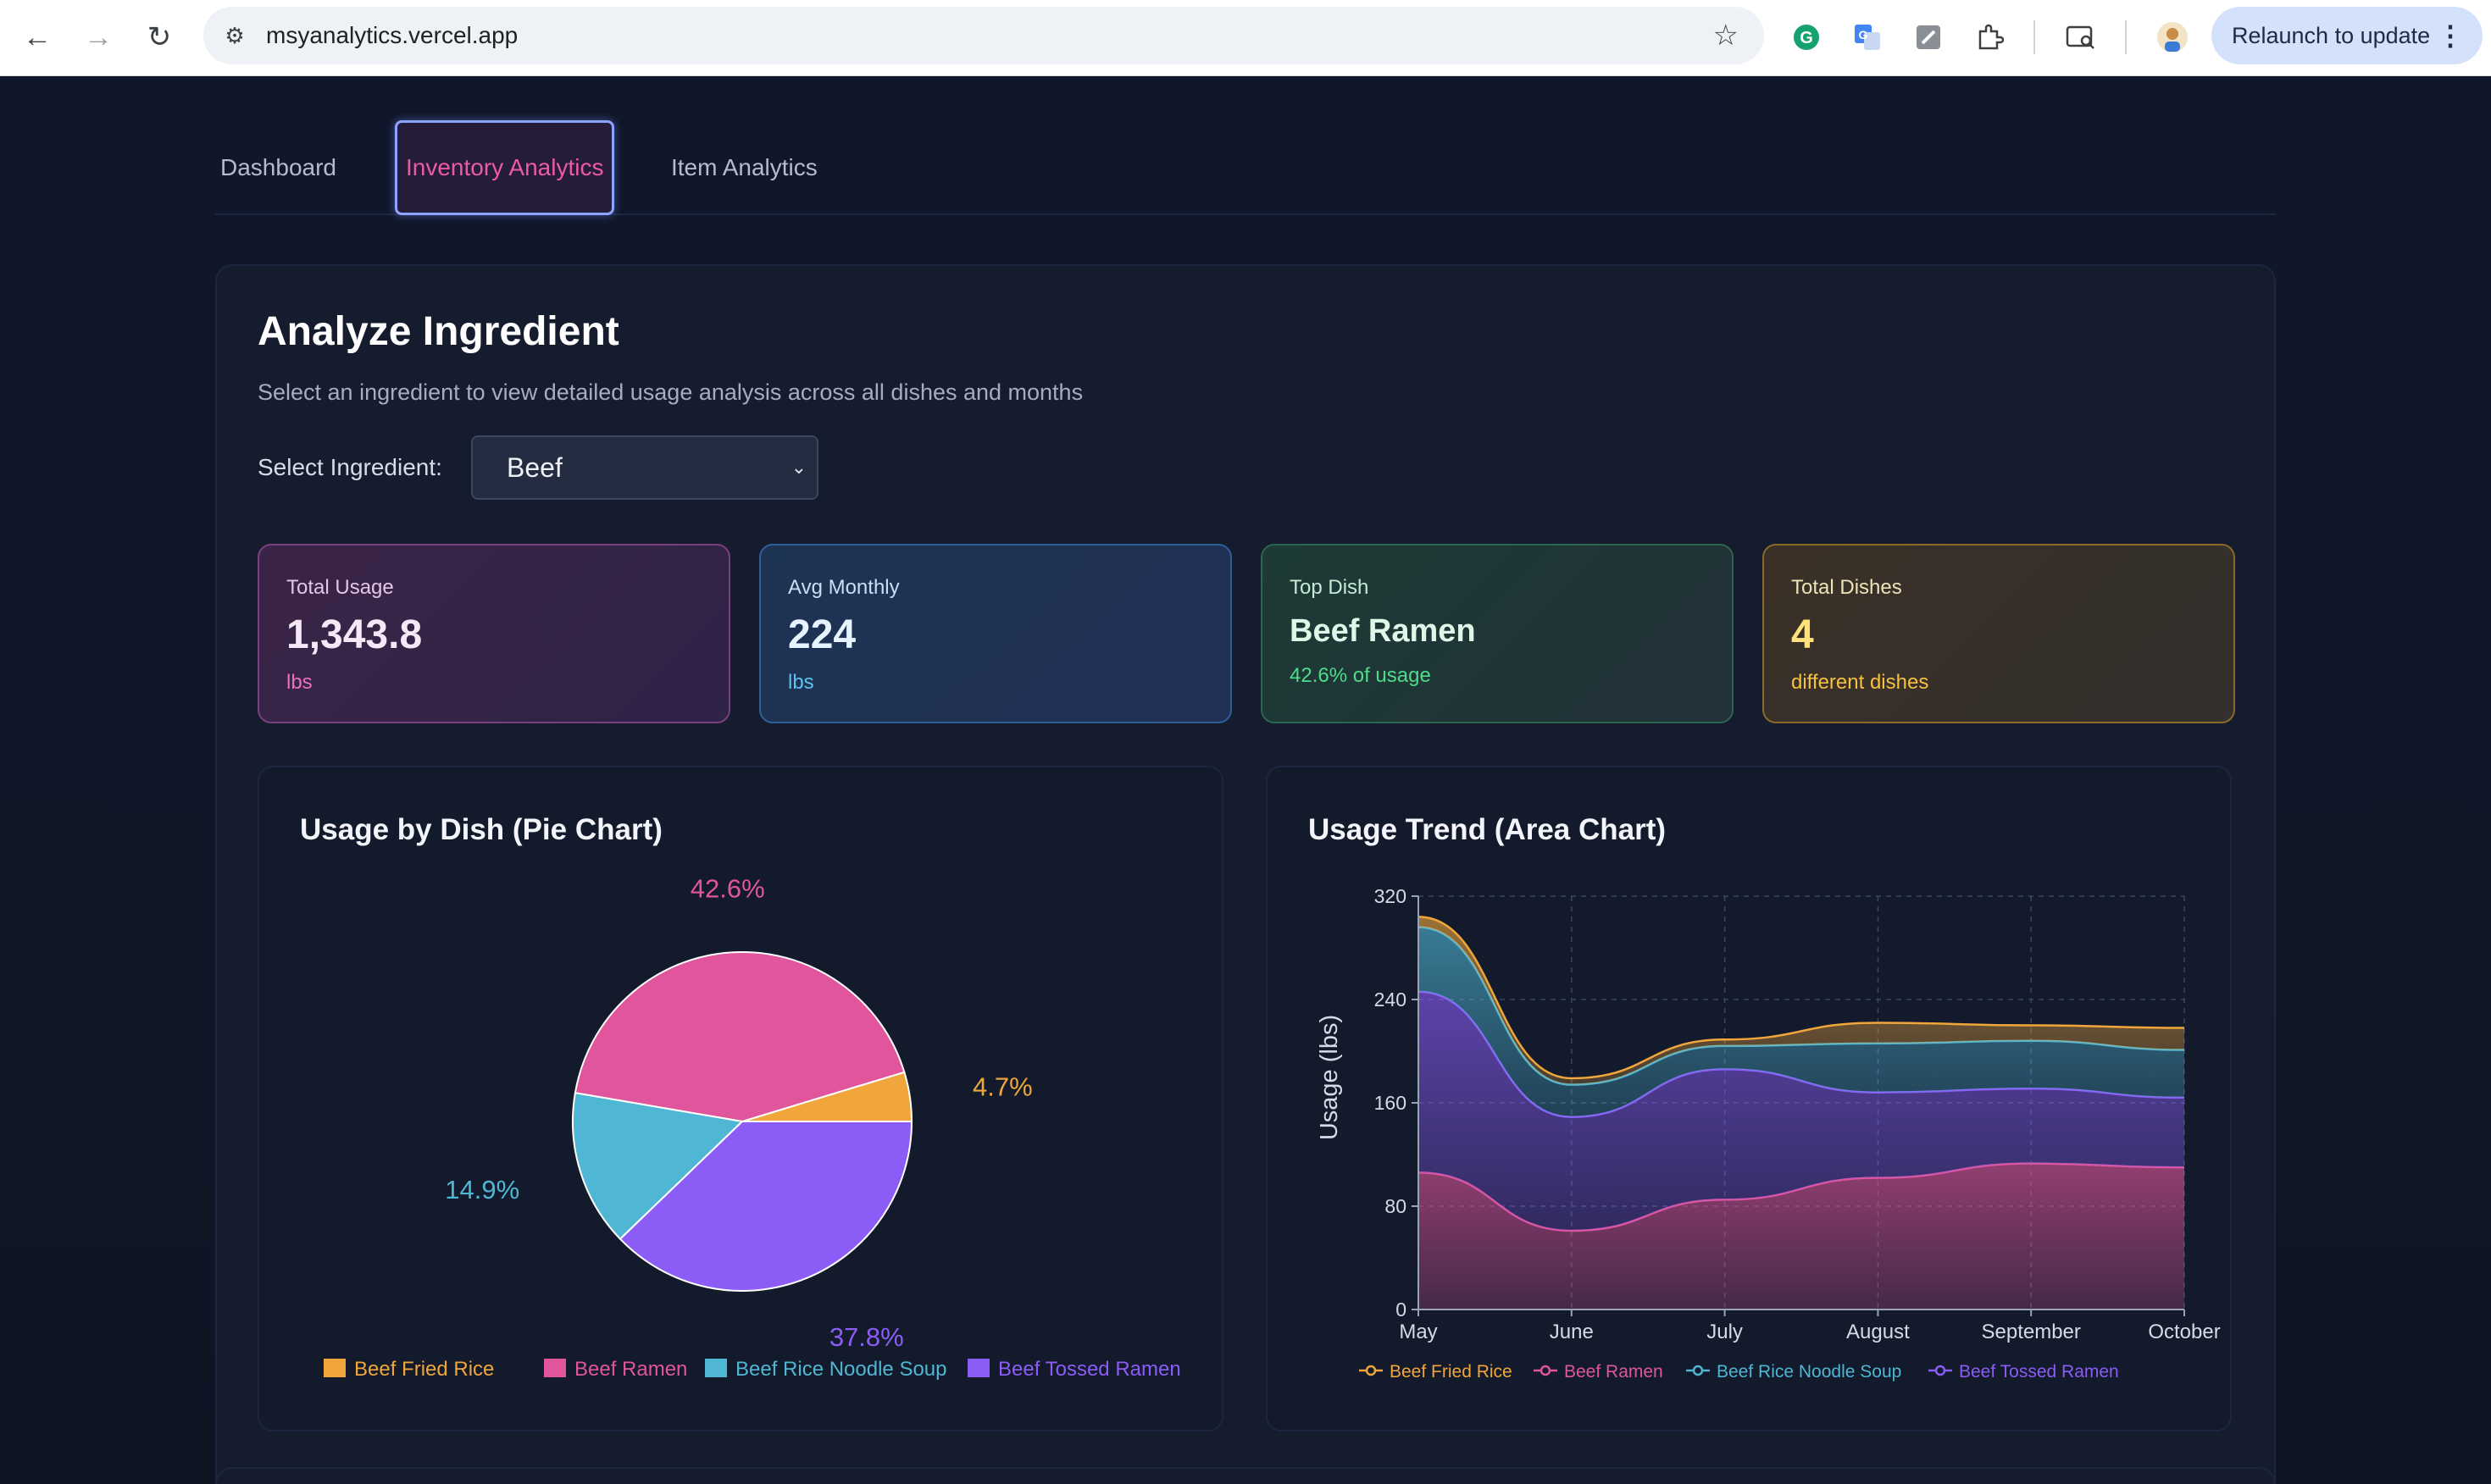  Describe the element at coordinates (354, 634) in the screenshot. I see `stat-value: 1,343.8` at that location.